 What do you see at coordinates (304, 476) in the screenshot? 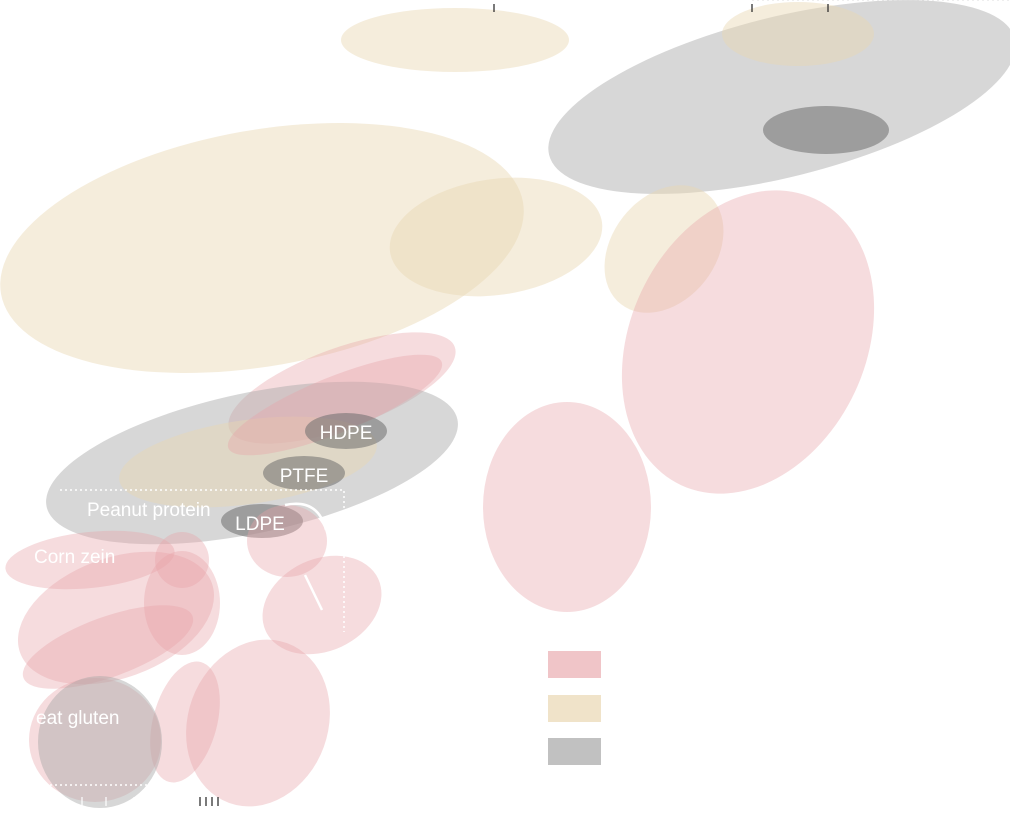
I see `point-label-1: PTFE` at bounding box center [304, 476].